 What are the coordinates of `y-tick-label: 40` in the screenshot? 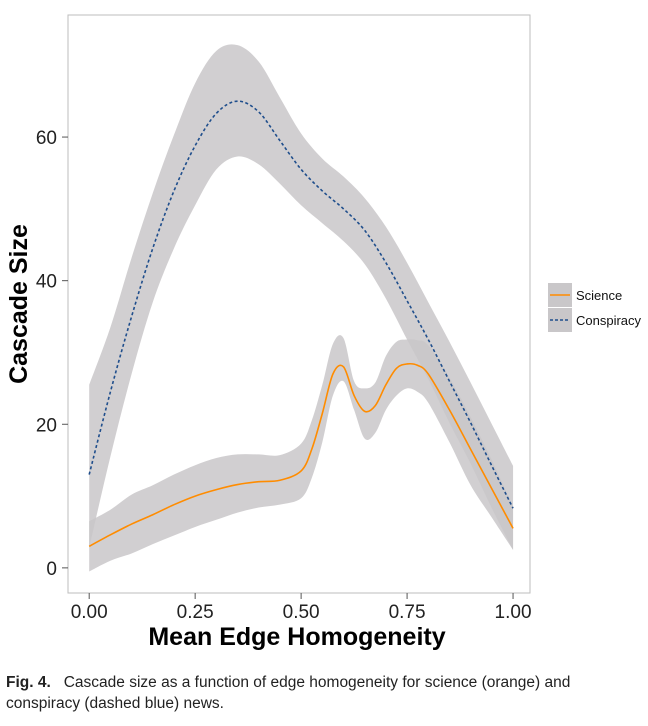 It's located at (46, 282).